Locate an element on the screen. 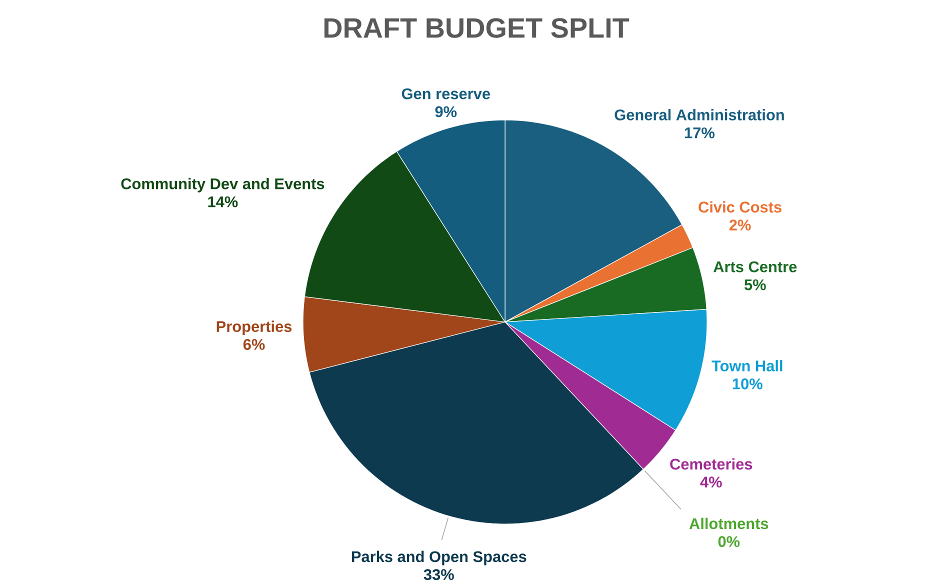 The image size is (952, 588). category-label: Allotments is located at coordinates (728, 524).